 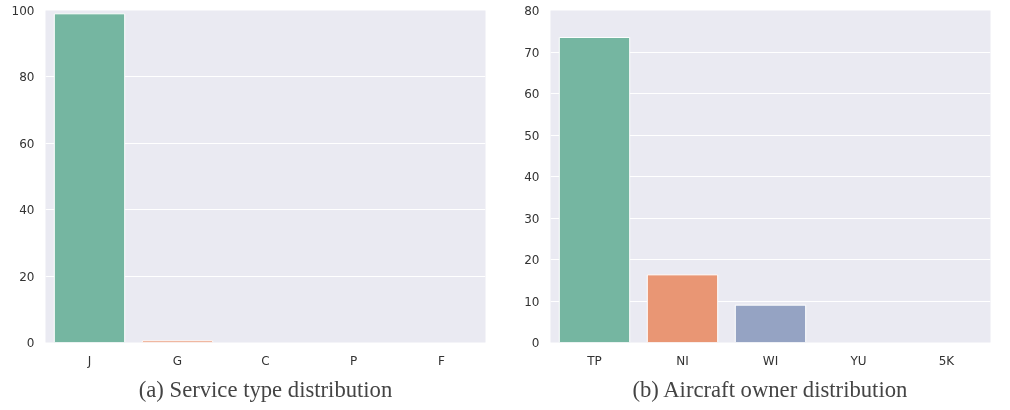 What do you see at coordinates (265, 360) in the screenshot?
I see `x-tick-label: C` at bounding box center [265, 360].